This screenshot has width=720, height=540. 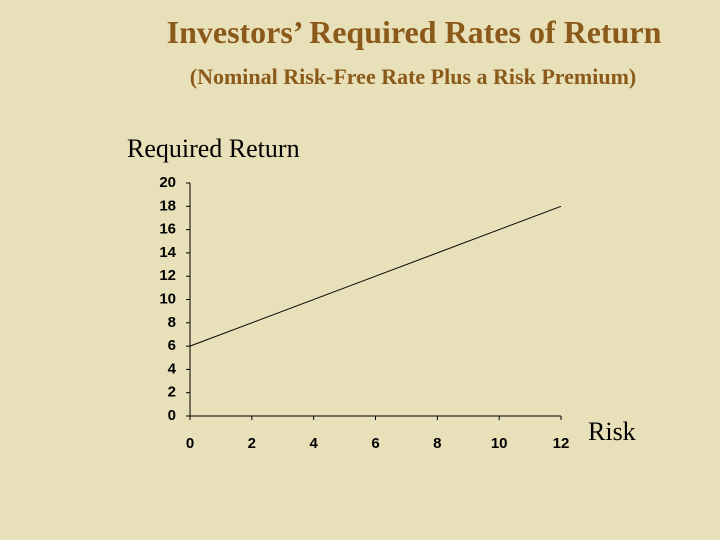 I want to click on x-tick-label: 4, so click(x=313, y=443).